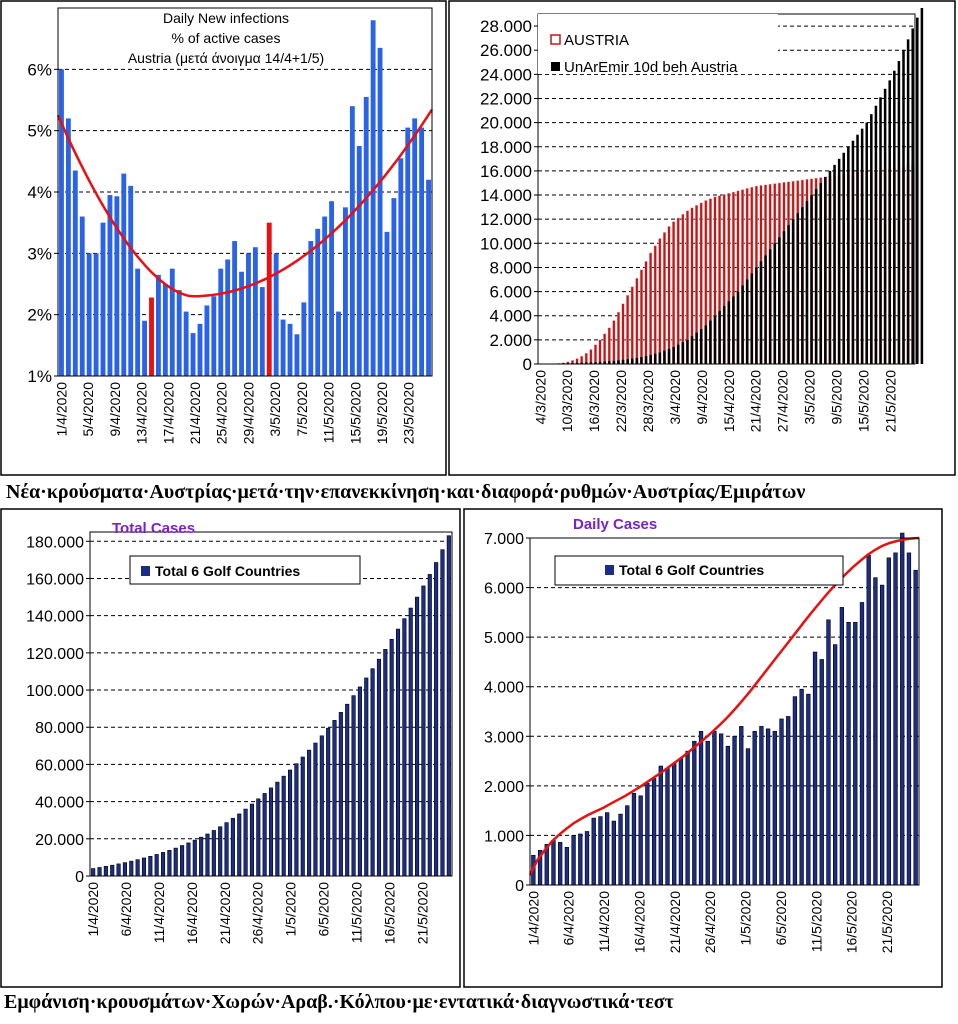 The width and height of the screenshot is (958, 1024). I want to click on x-tick-label: 21/4/2020, so click(756, 401).